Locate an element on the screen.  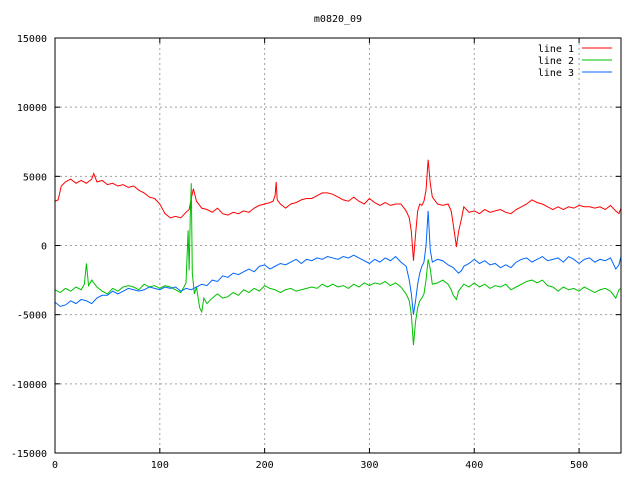
y-tick-label: 5000 is located at coordinates (35, 177).